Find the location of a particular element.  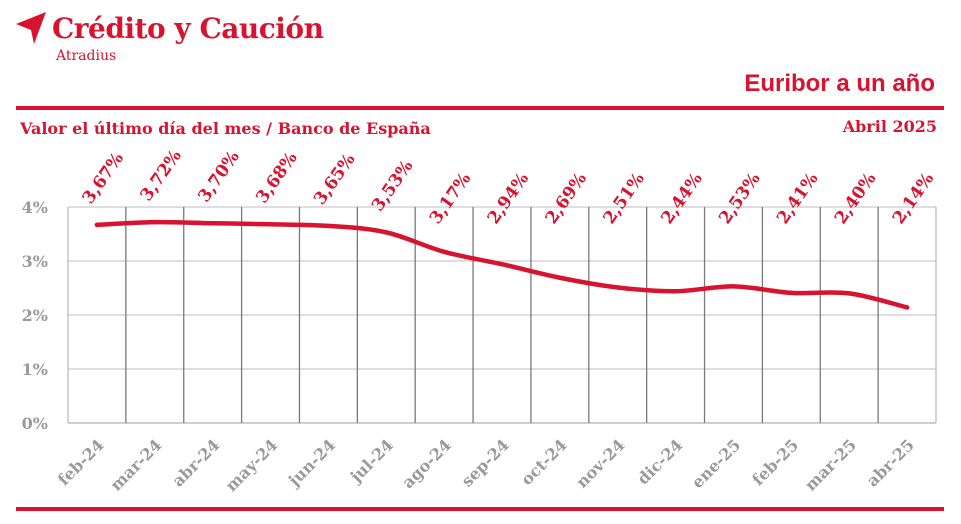

x-tick-label: sep-24 is located at coordinates (484, 462).